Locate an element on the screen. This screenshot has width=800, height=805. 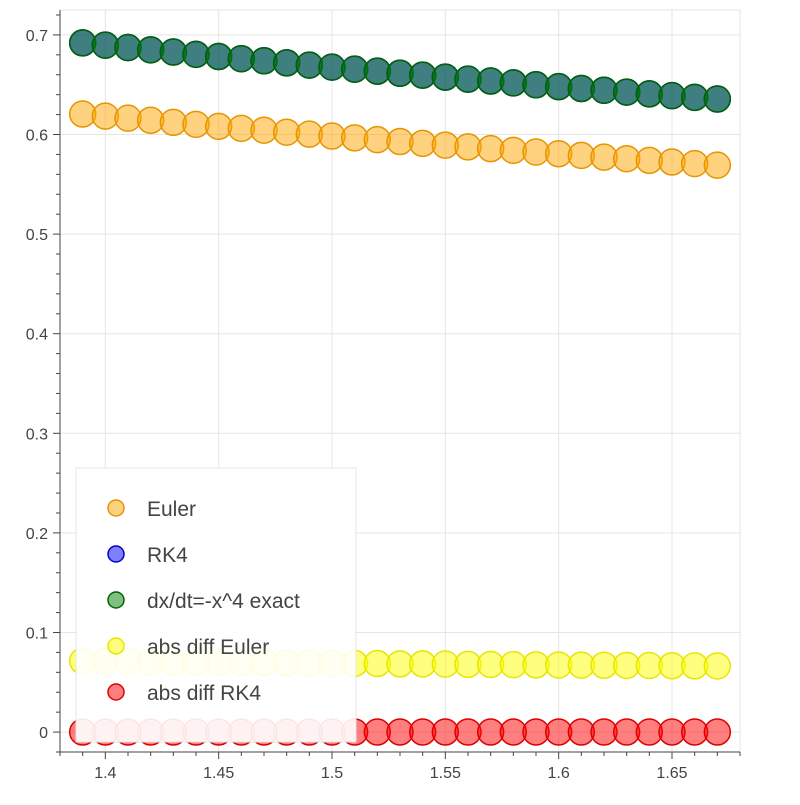
series-euler is located at coordinates (400, 139).